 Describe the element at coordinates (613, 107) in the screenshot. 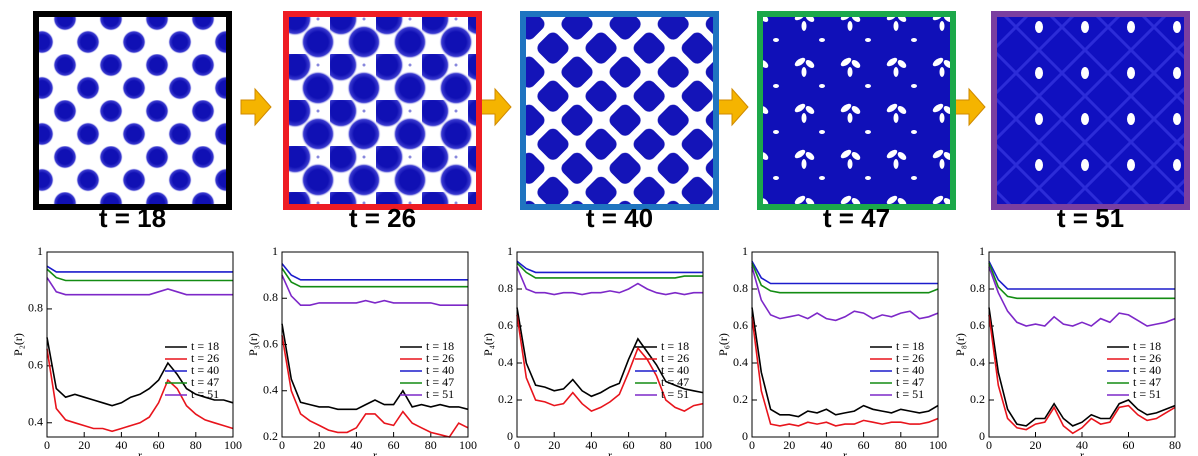

I see `arrows` at that location.